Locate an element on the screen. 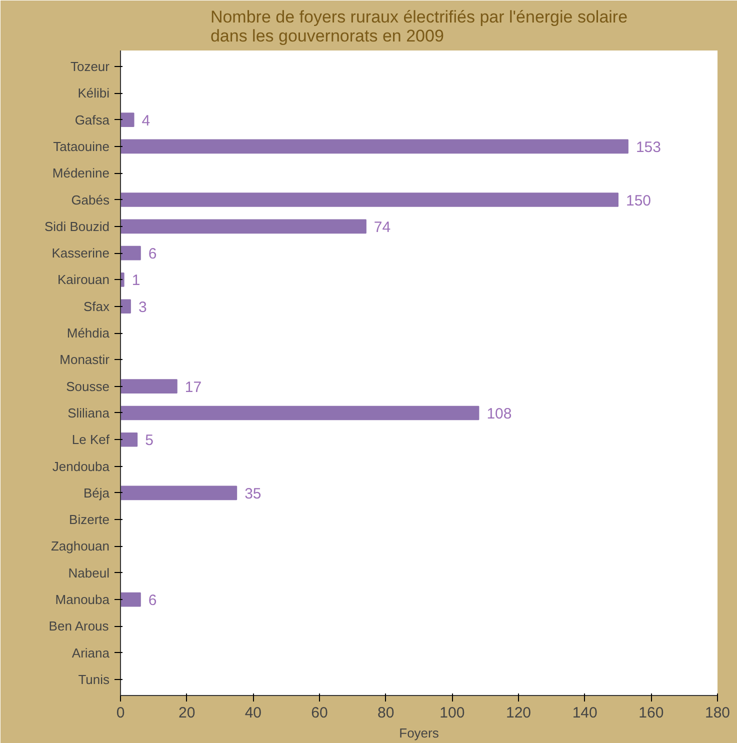  y-tick-label: Kairouan is located at coordinates (83, 280).